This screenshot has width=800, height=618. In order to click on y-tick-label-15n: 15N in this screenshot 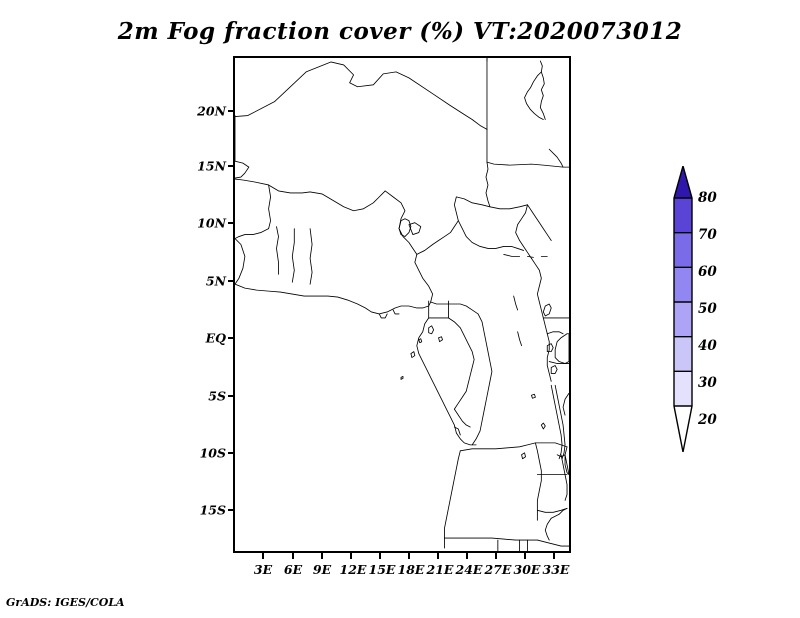, I will do `click(211, 166)`.